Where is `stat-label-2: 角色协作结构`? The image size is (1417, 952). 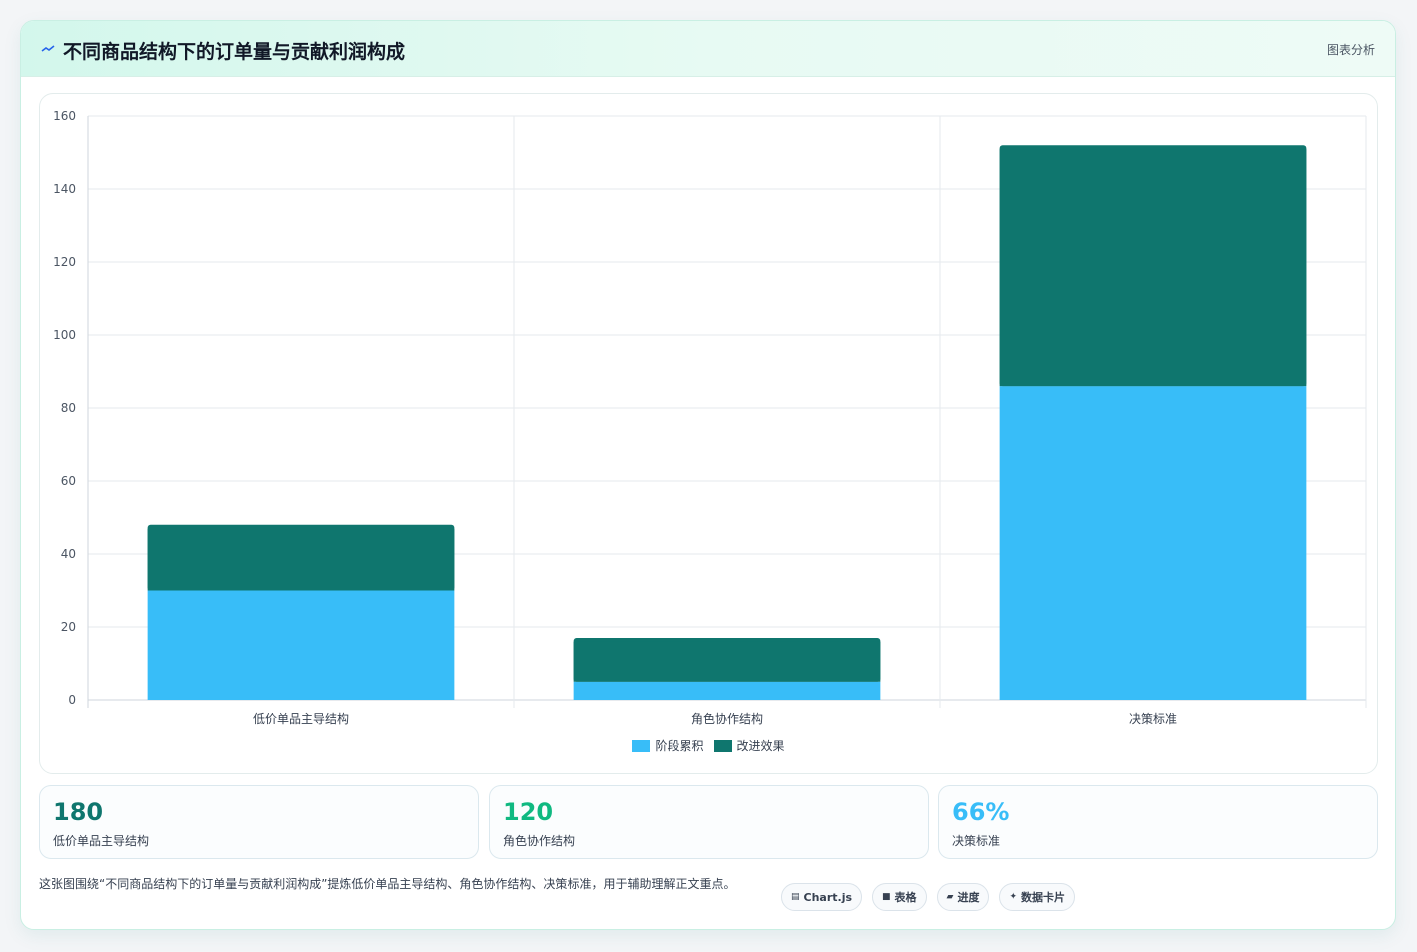
stat-label-2: 角色协作结构 is located at coordinates (539, 841).